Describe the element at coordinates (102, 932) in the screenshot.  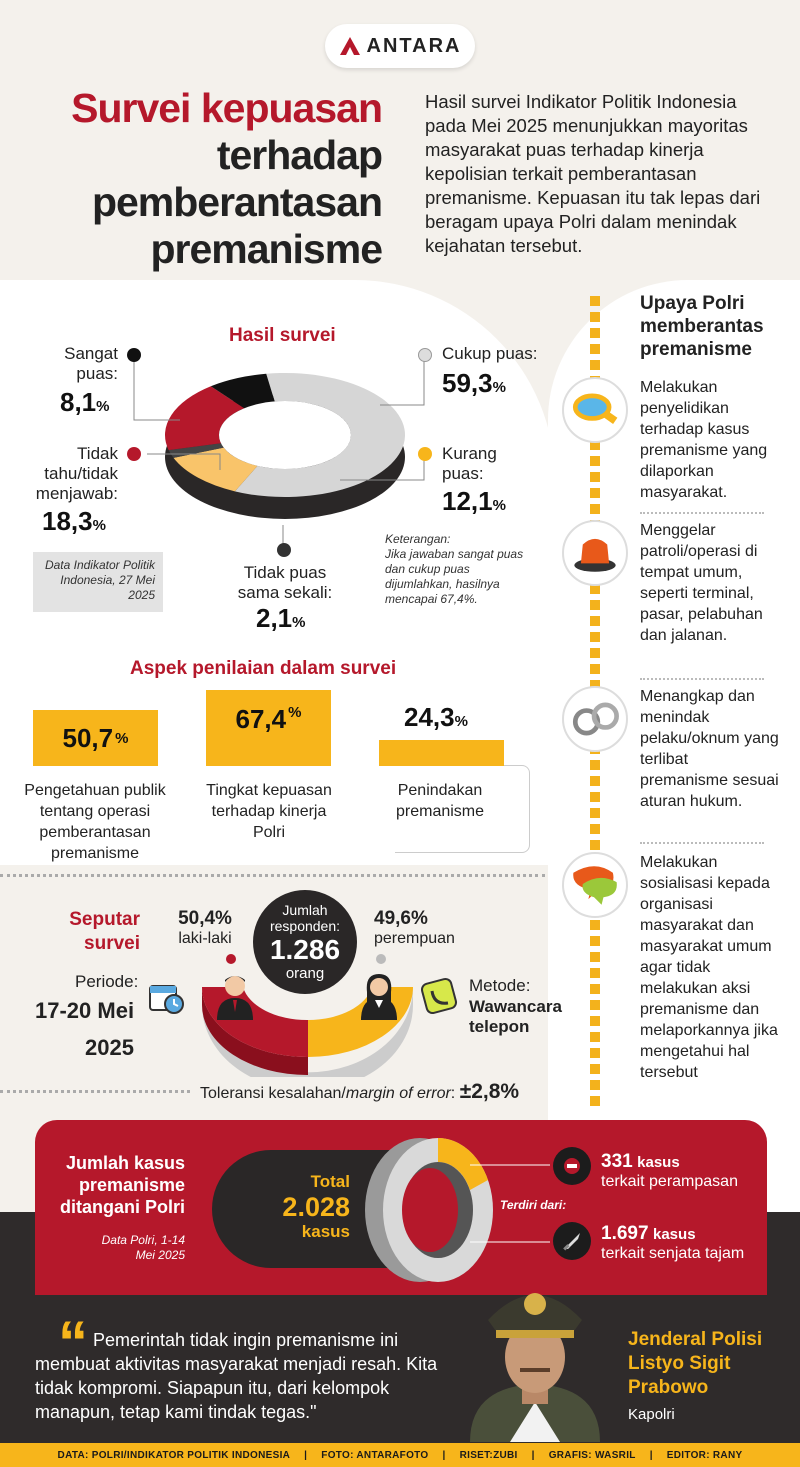
I see `seputar-title: Seputar survei` at that location.